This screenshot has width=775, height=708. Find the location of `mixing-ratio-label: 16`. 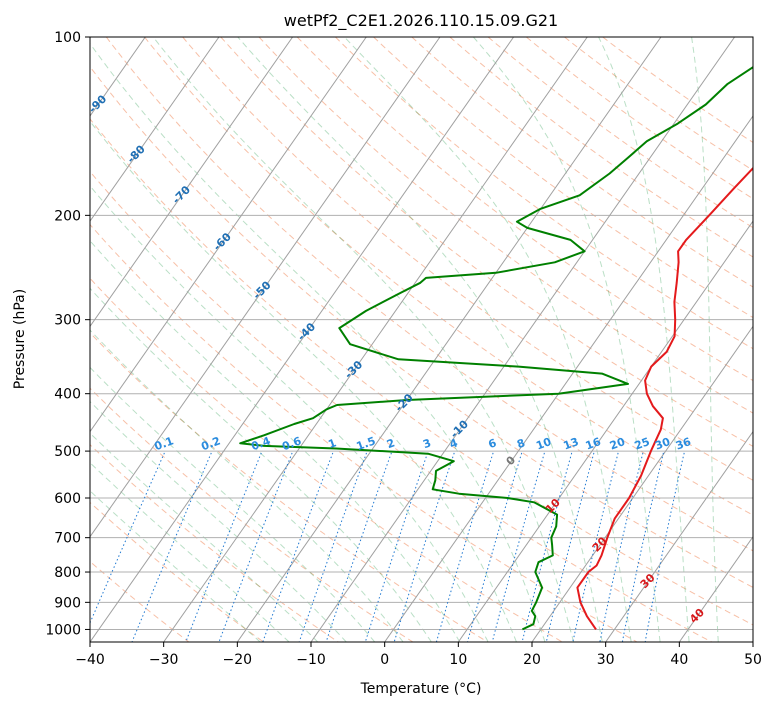

mixing-ratio-label: 16 is located at coordinates (593, 444).